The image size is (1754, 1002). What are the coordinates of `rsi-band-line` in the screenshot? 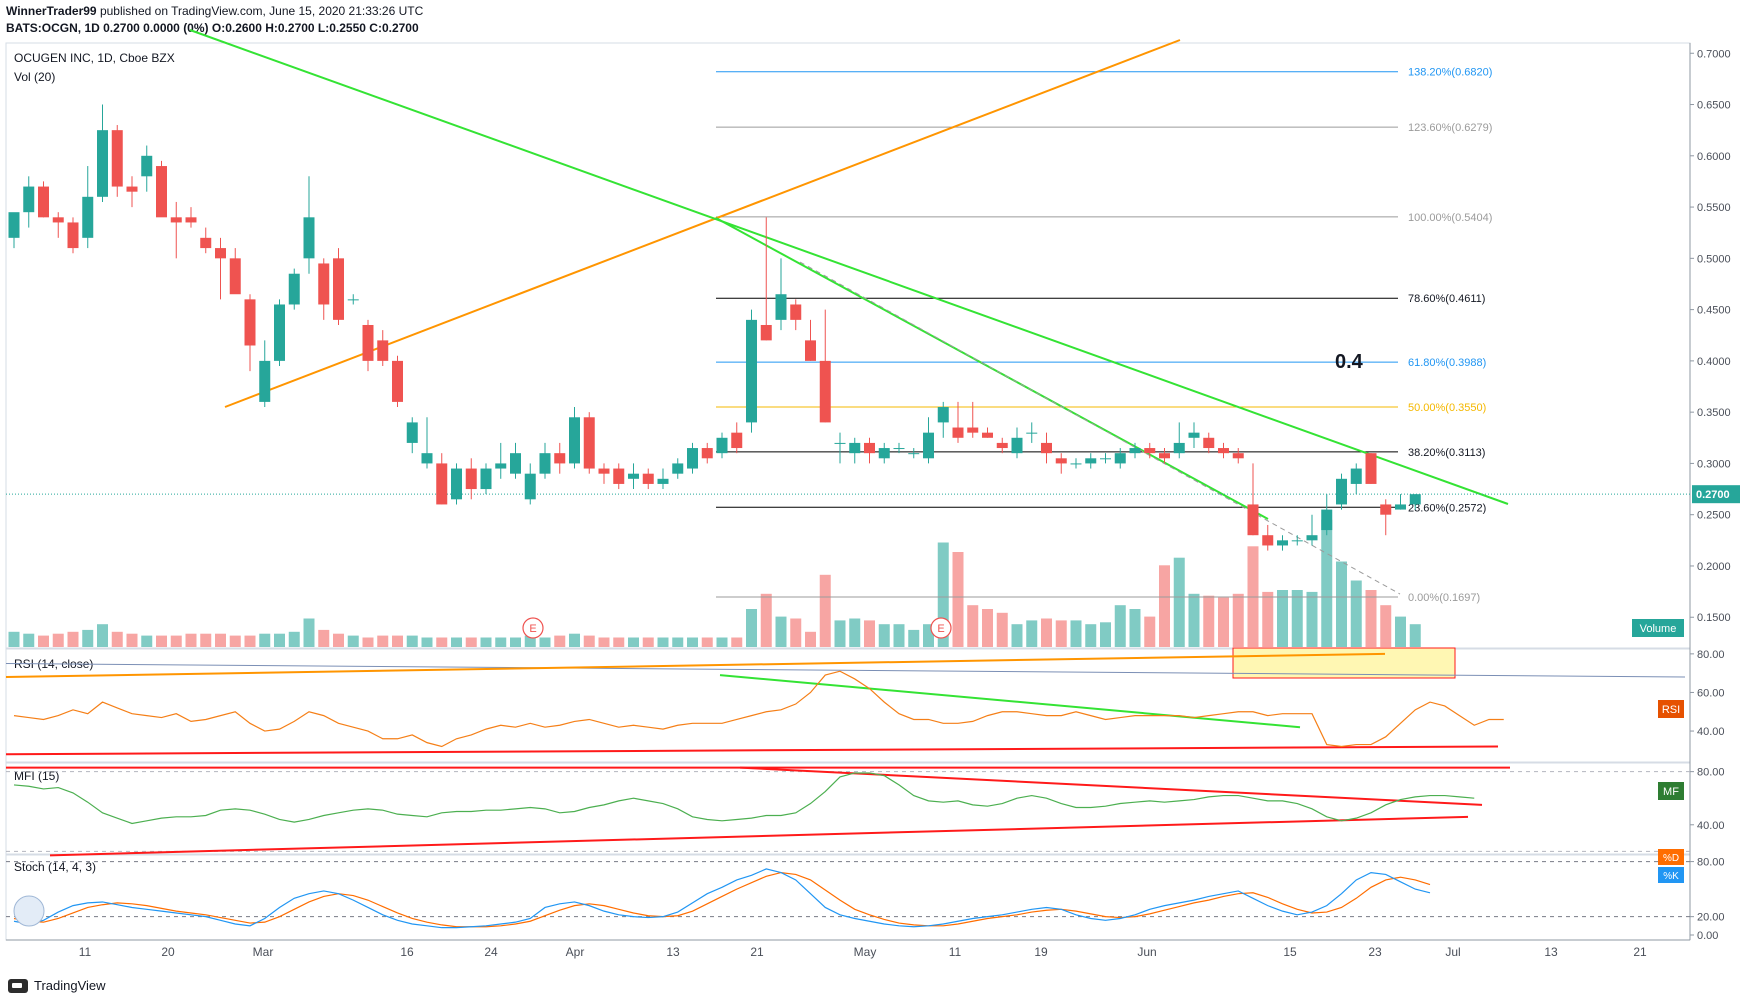 It's located at (845, 670).